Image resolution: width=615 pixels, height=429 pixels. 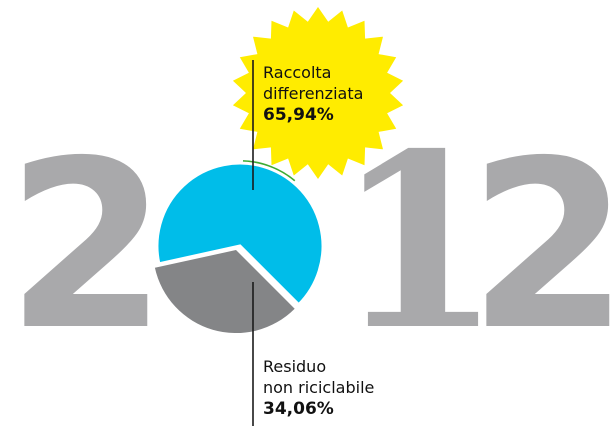 I want to click on pie-slice-residual, so click(x=224, y=292).